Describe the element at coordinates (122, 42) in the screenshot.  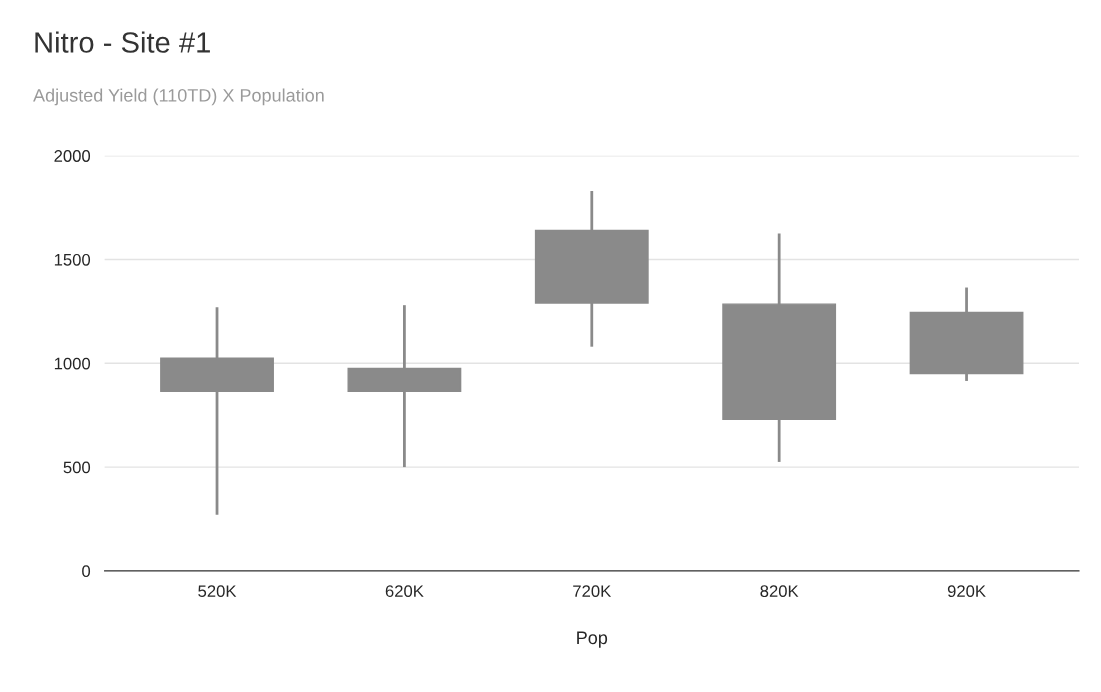
I see `chart-title: Nitro - Site #1` at that location.